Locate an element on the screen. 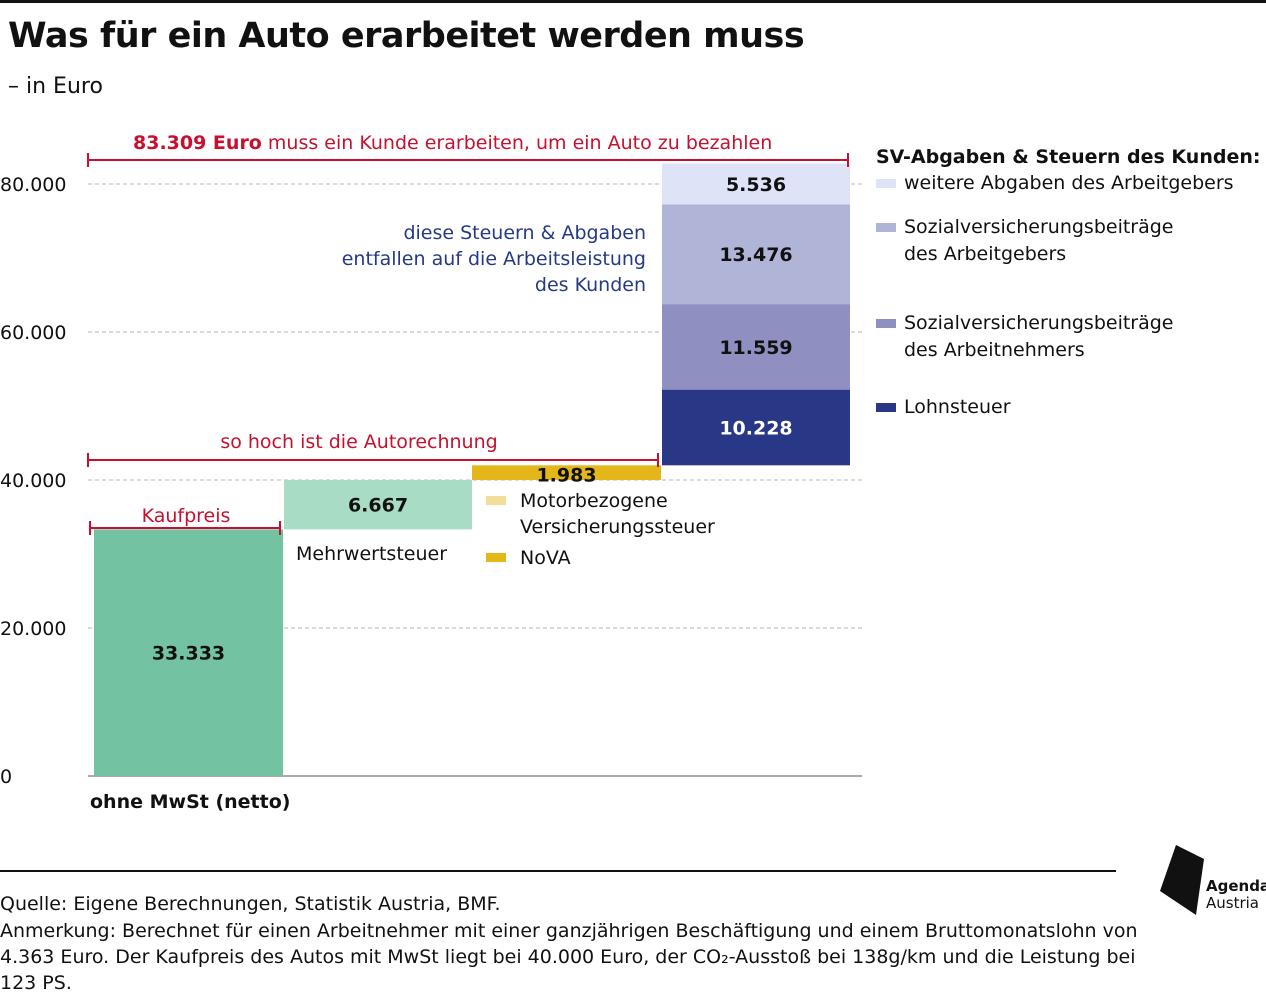 The image size is (1266, 1000). y-tick-label: 80.000 is located at coordinates (33, 185).